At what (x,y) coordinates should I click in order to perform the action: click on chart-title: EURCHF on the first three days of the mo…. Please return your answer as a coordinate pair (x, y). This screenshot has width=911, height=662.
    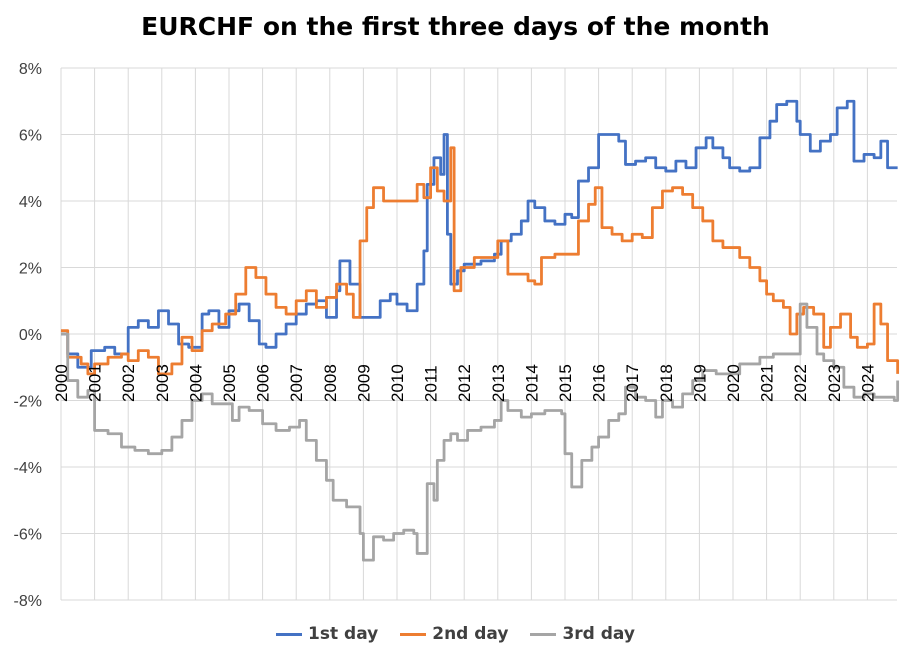
    Looking at the image, I should click on (455, 26).